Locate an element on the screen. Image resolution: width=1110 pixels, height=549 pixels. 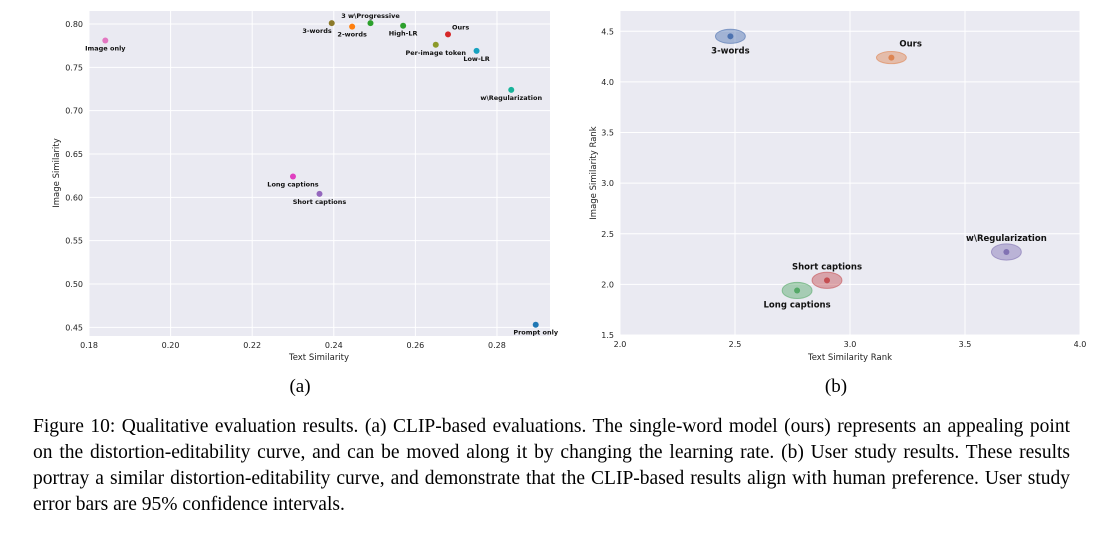
b-point-label-ours: Ours is located at coordinates (910, 45).